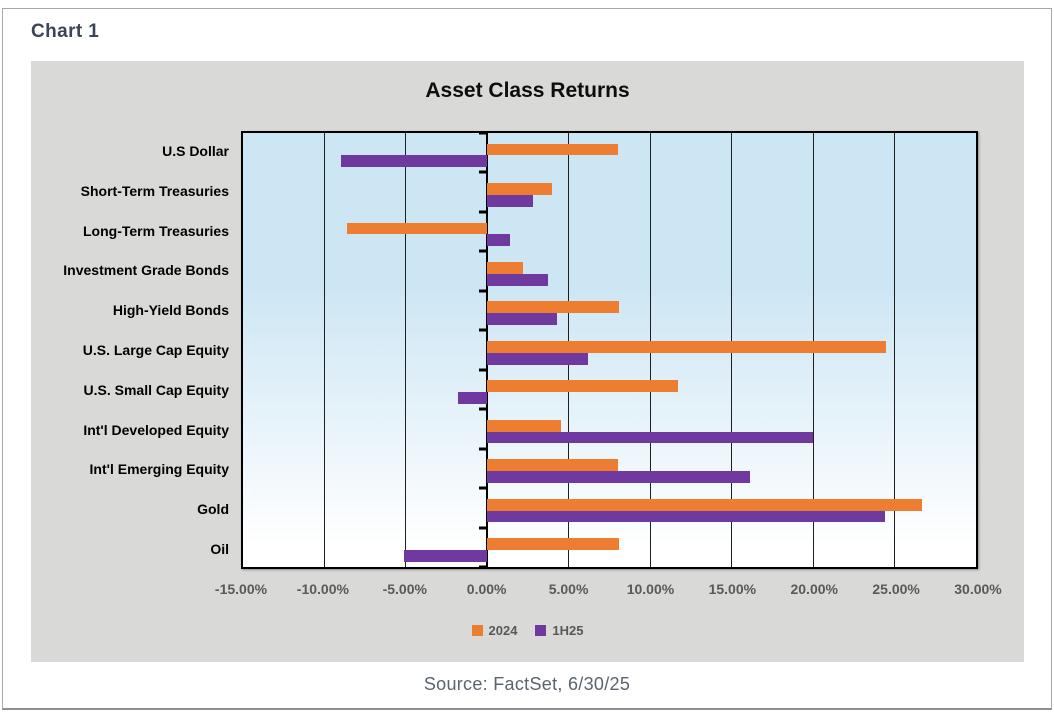  What do you see at coordinates (568, 589) in the screenshot?
I see `x-tick-label: 5.00%` at bounding box center [568, 589].